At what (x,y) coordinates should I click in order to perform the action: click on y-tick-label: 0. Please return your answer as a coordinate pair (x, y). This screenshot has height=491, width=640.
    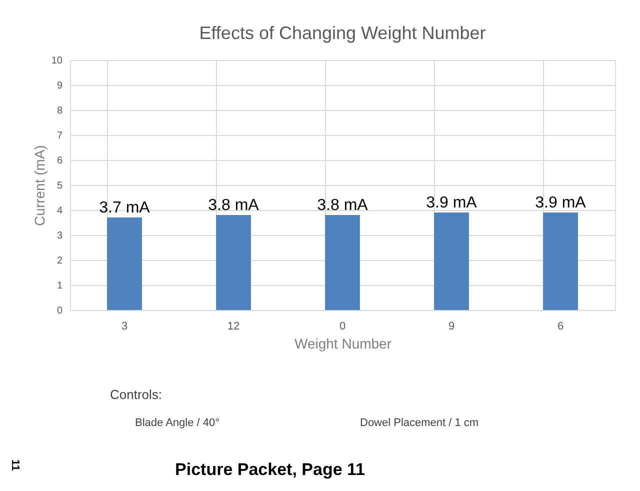
    Looking at the image, I should click on (59, 311).